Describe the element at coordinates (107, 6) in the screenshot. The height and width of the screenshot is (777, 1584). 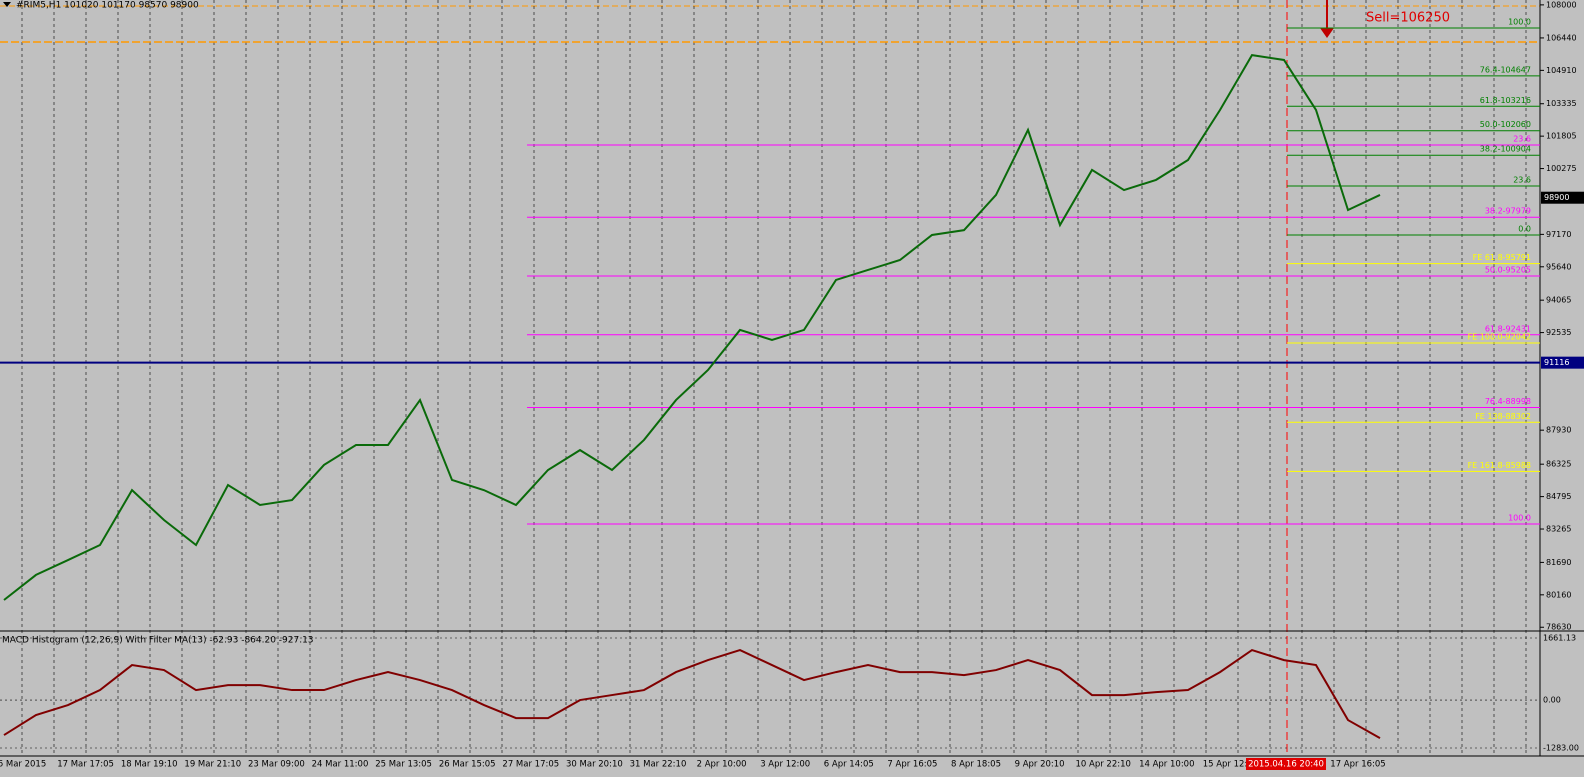
I see `chart-title: #RIM5,H1 101020 101170 98570 98900` at that location.